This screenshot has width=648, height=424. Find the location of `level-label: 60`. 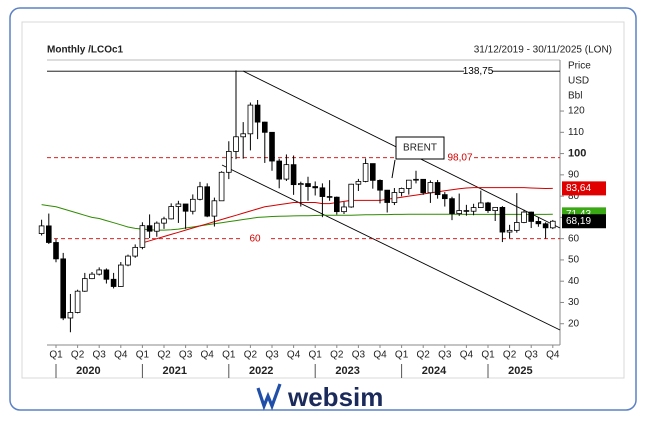

level-label: 60 is located at coordinates (255, 238).